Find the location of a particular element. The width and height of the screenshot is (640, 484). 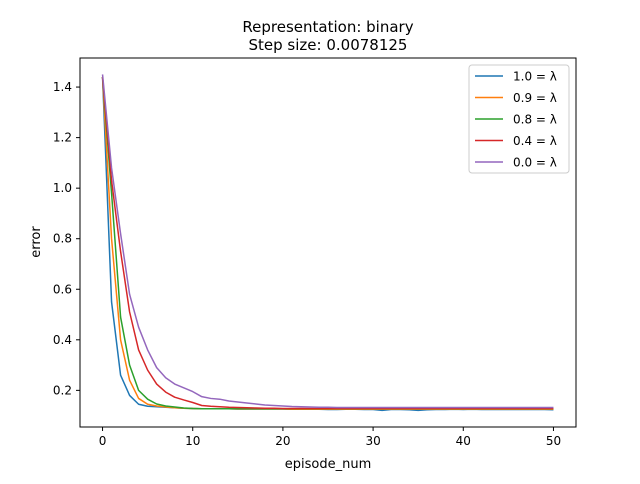

legend-box is located at coordinates (519, 119).